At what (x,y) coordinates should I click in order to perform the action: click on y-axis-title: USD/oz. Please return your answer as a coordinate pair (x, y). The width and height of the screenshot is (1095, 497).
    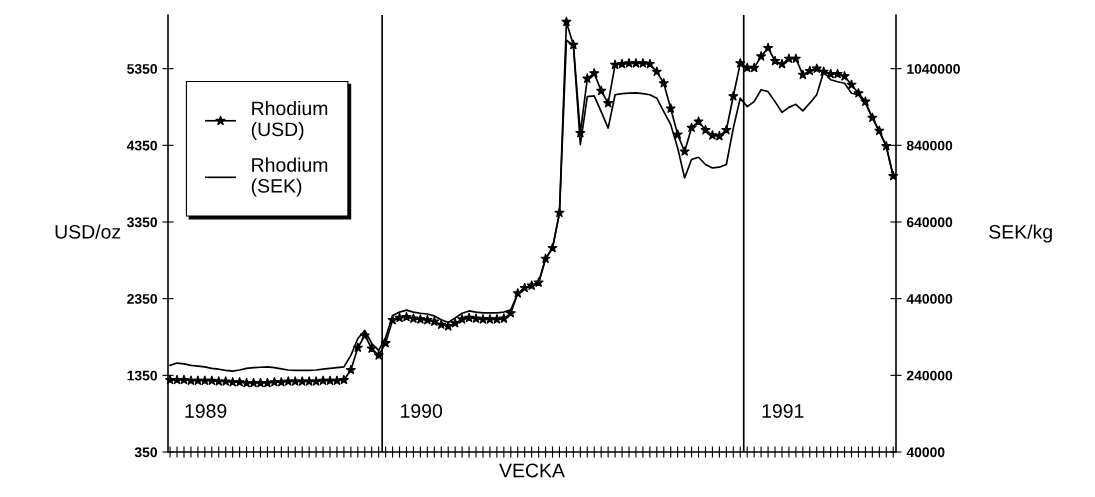
    Looking at the image, I should click on (88, 231).